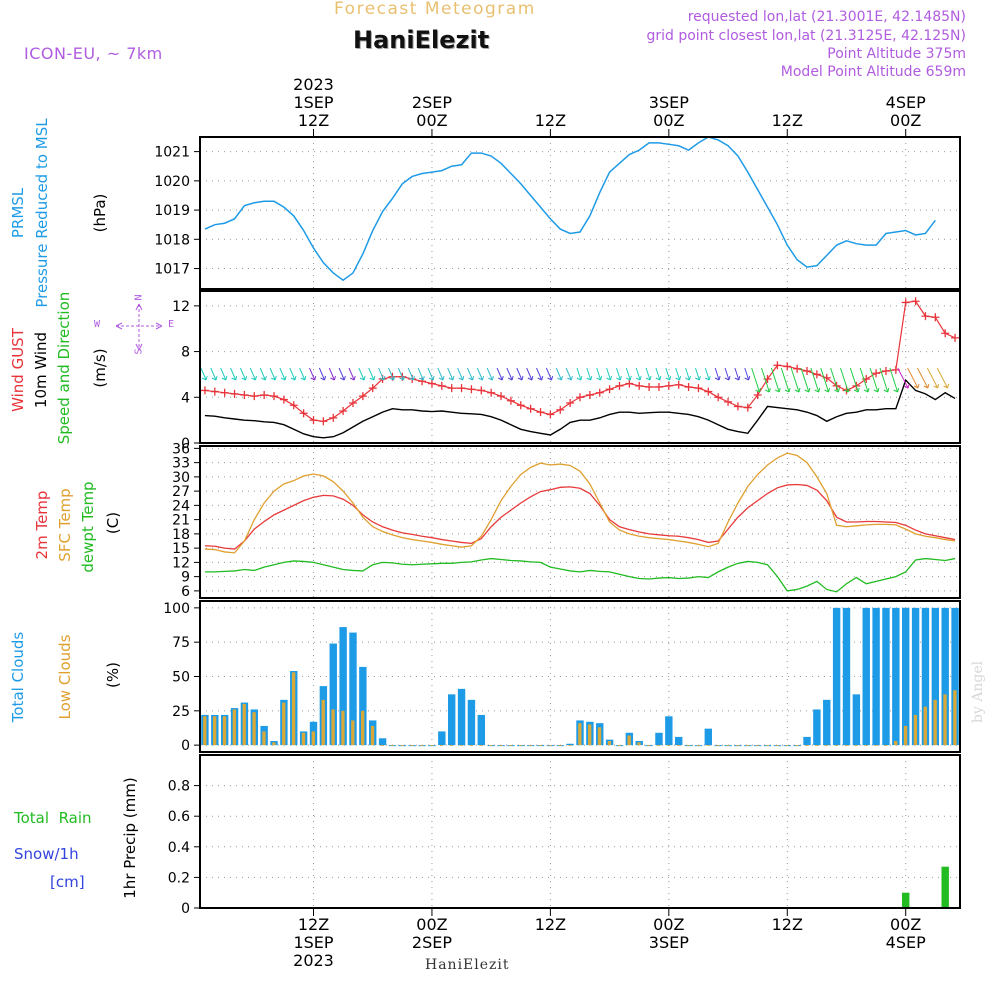 The image size is (1000, 1000). What do you see at coordinates (580, 213) in the screenshot?
I see `panel-frame` at bounding box center [580, 213].